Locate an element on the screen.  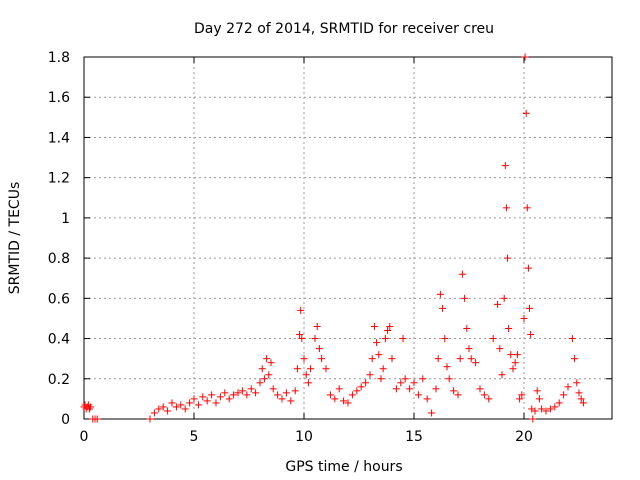
y-tick-label: 1.8 is located at coordinates (59, 58).